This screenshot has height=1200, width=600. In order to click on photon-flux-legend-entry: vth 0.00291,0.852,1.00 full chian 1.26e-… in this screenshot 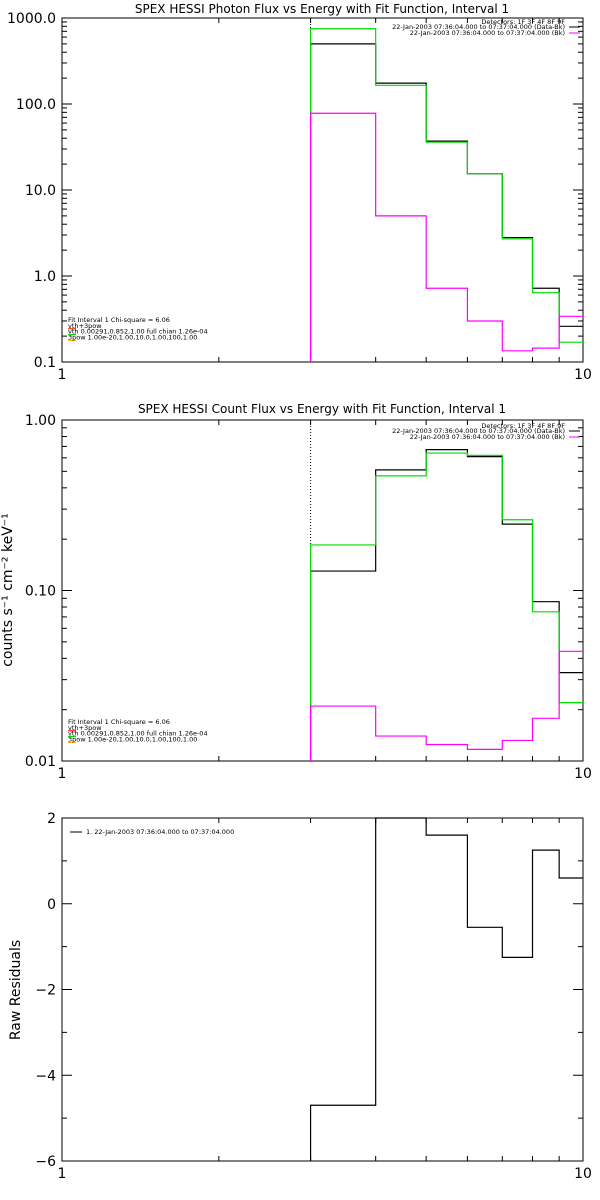, I will do `click(138, 332)`.